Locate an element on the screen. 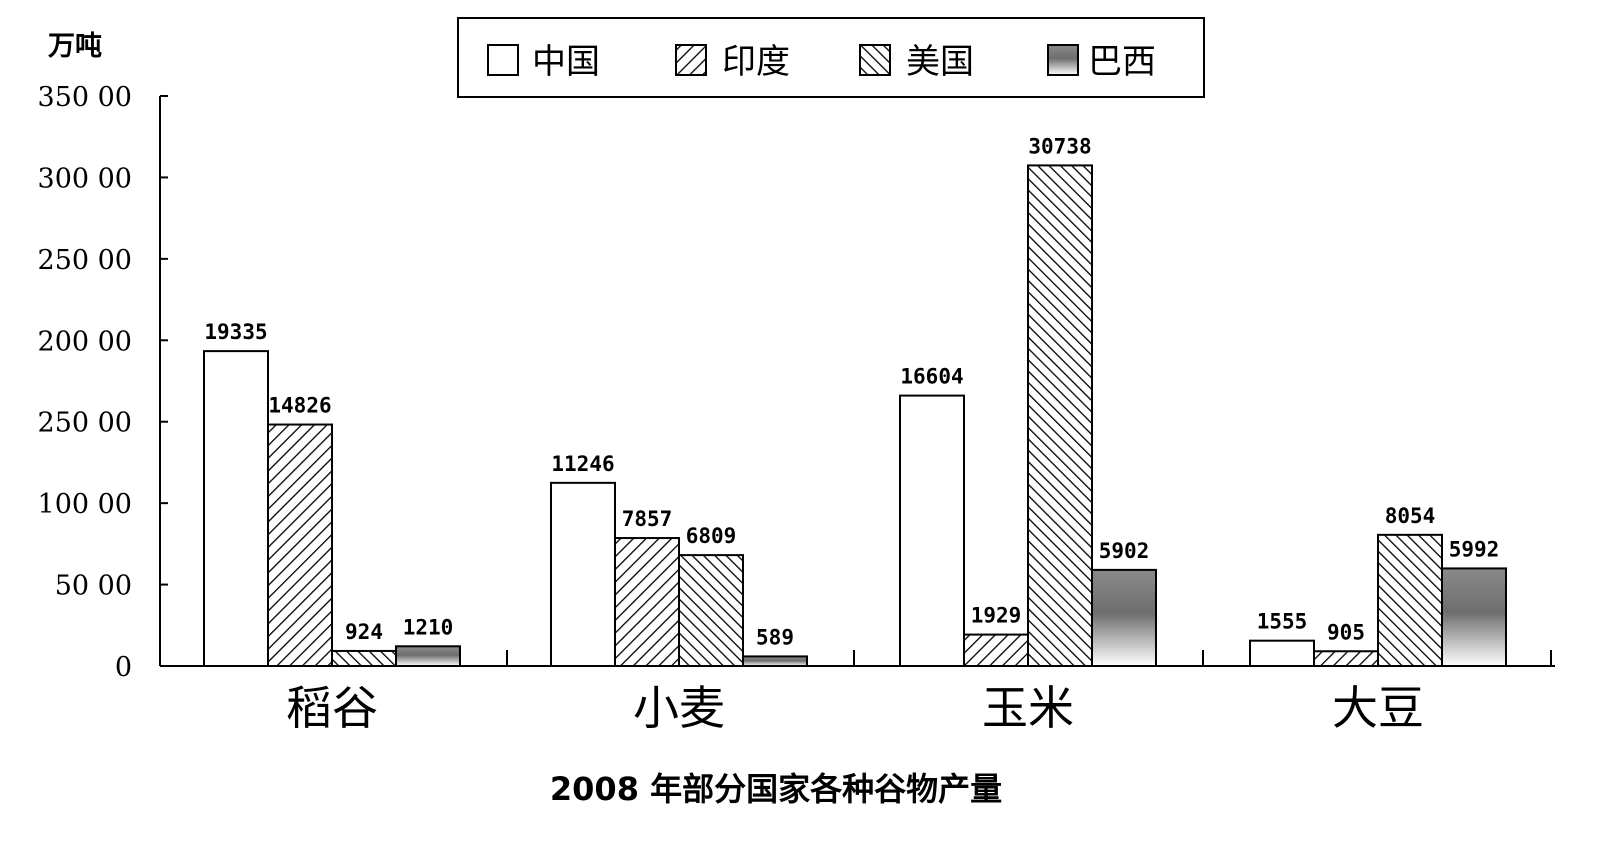 The width and height of the screenshot is (1605, 864). chart-title: 2008 年部分国家各种谷物产量 is located at coordinates (776, 789).